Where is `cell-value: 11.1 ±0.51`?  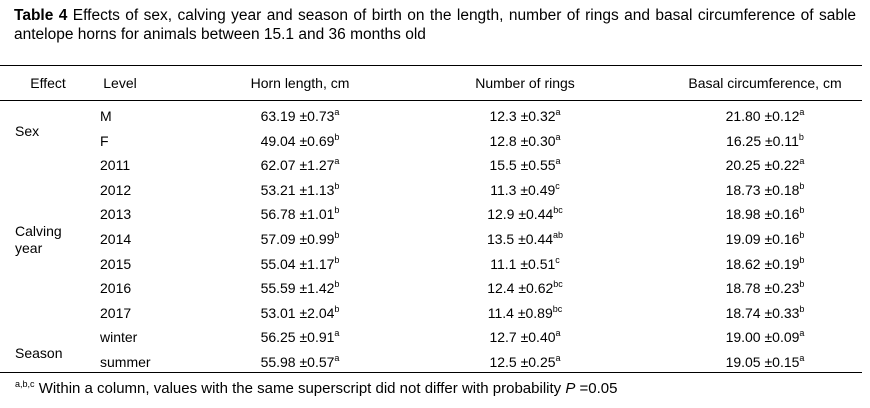
cell-value: 11.1 ±0.51 is located at coordinates (523, 263).